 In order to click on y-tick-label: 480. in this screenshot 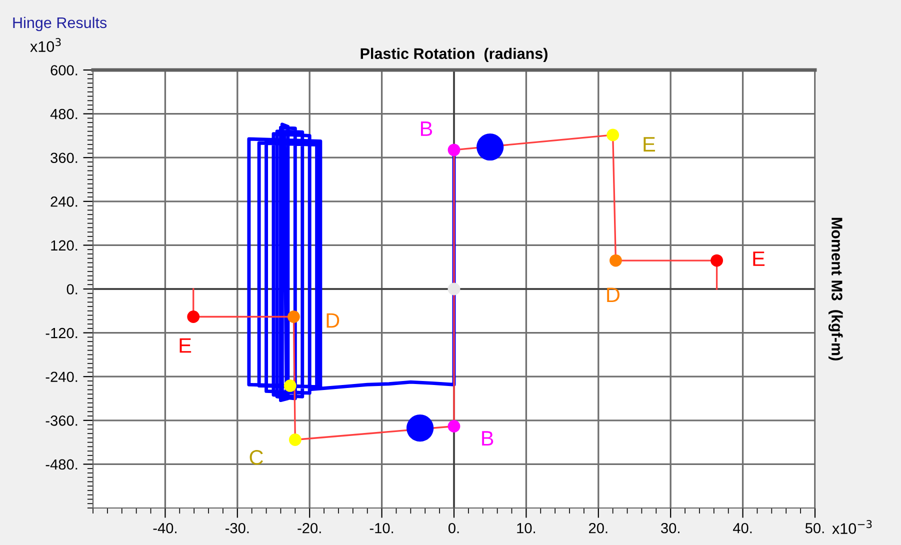, I will do `click(64, 114)`.